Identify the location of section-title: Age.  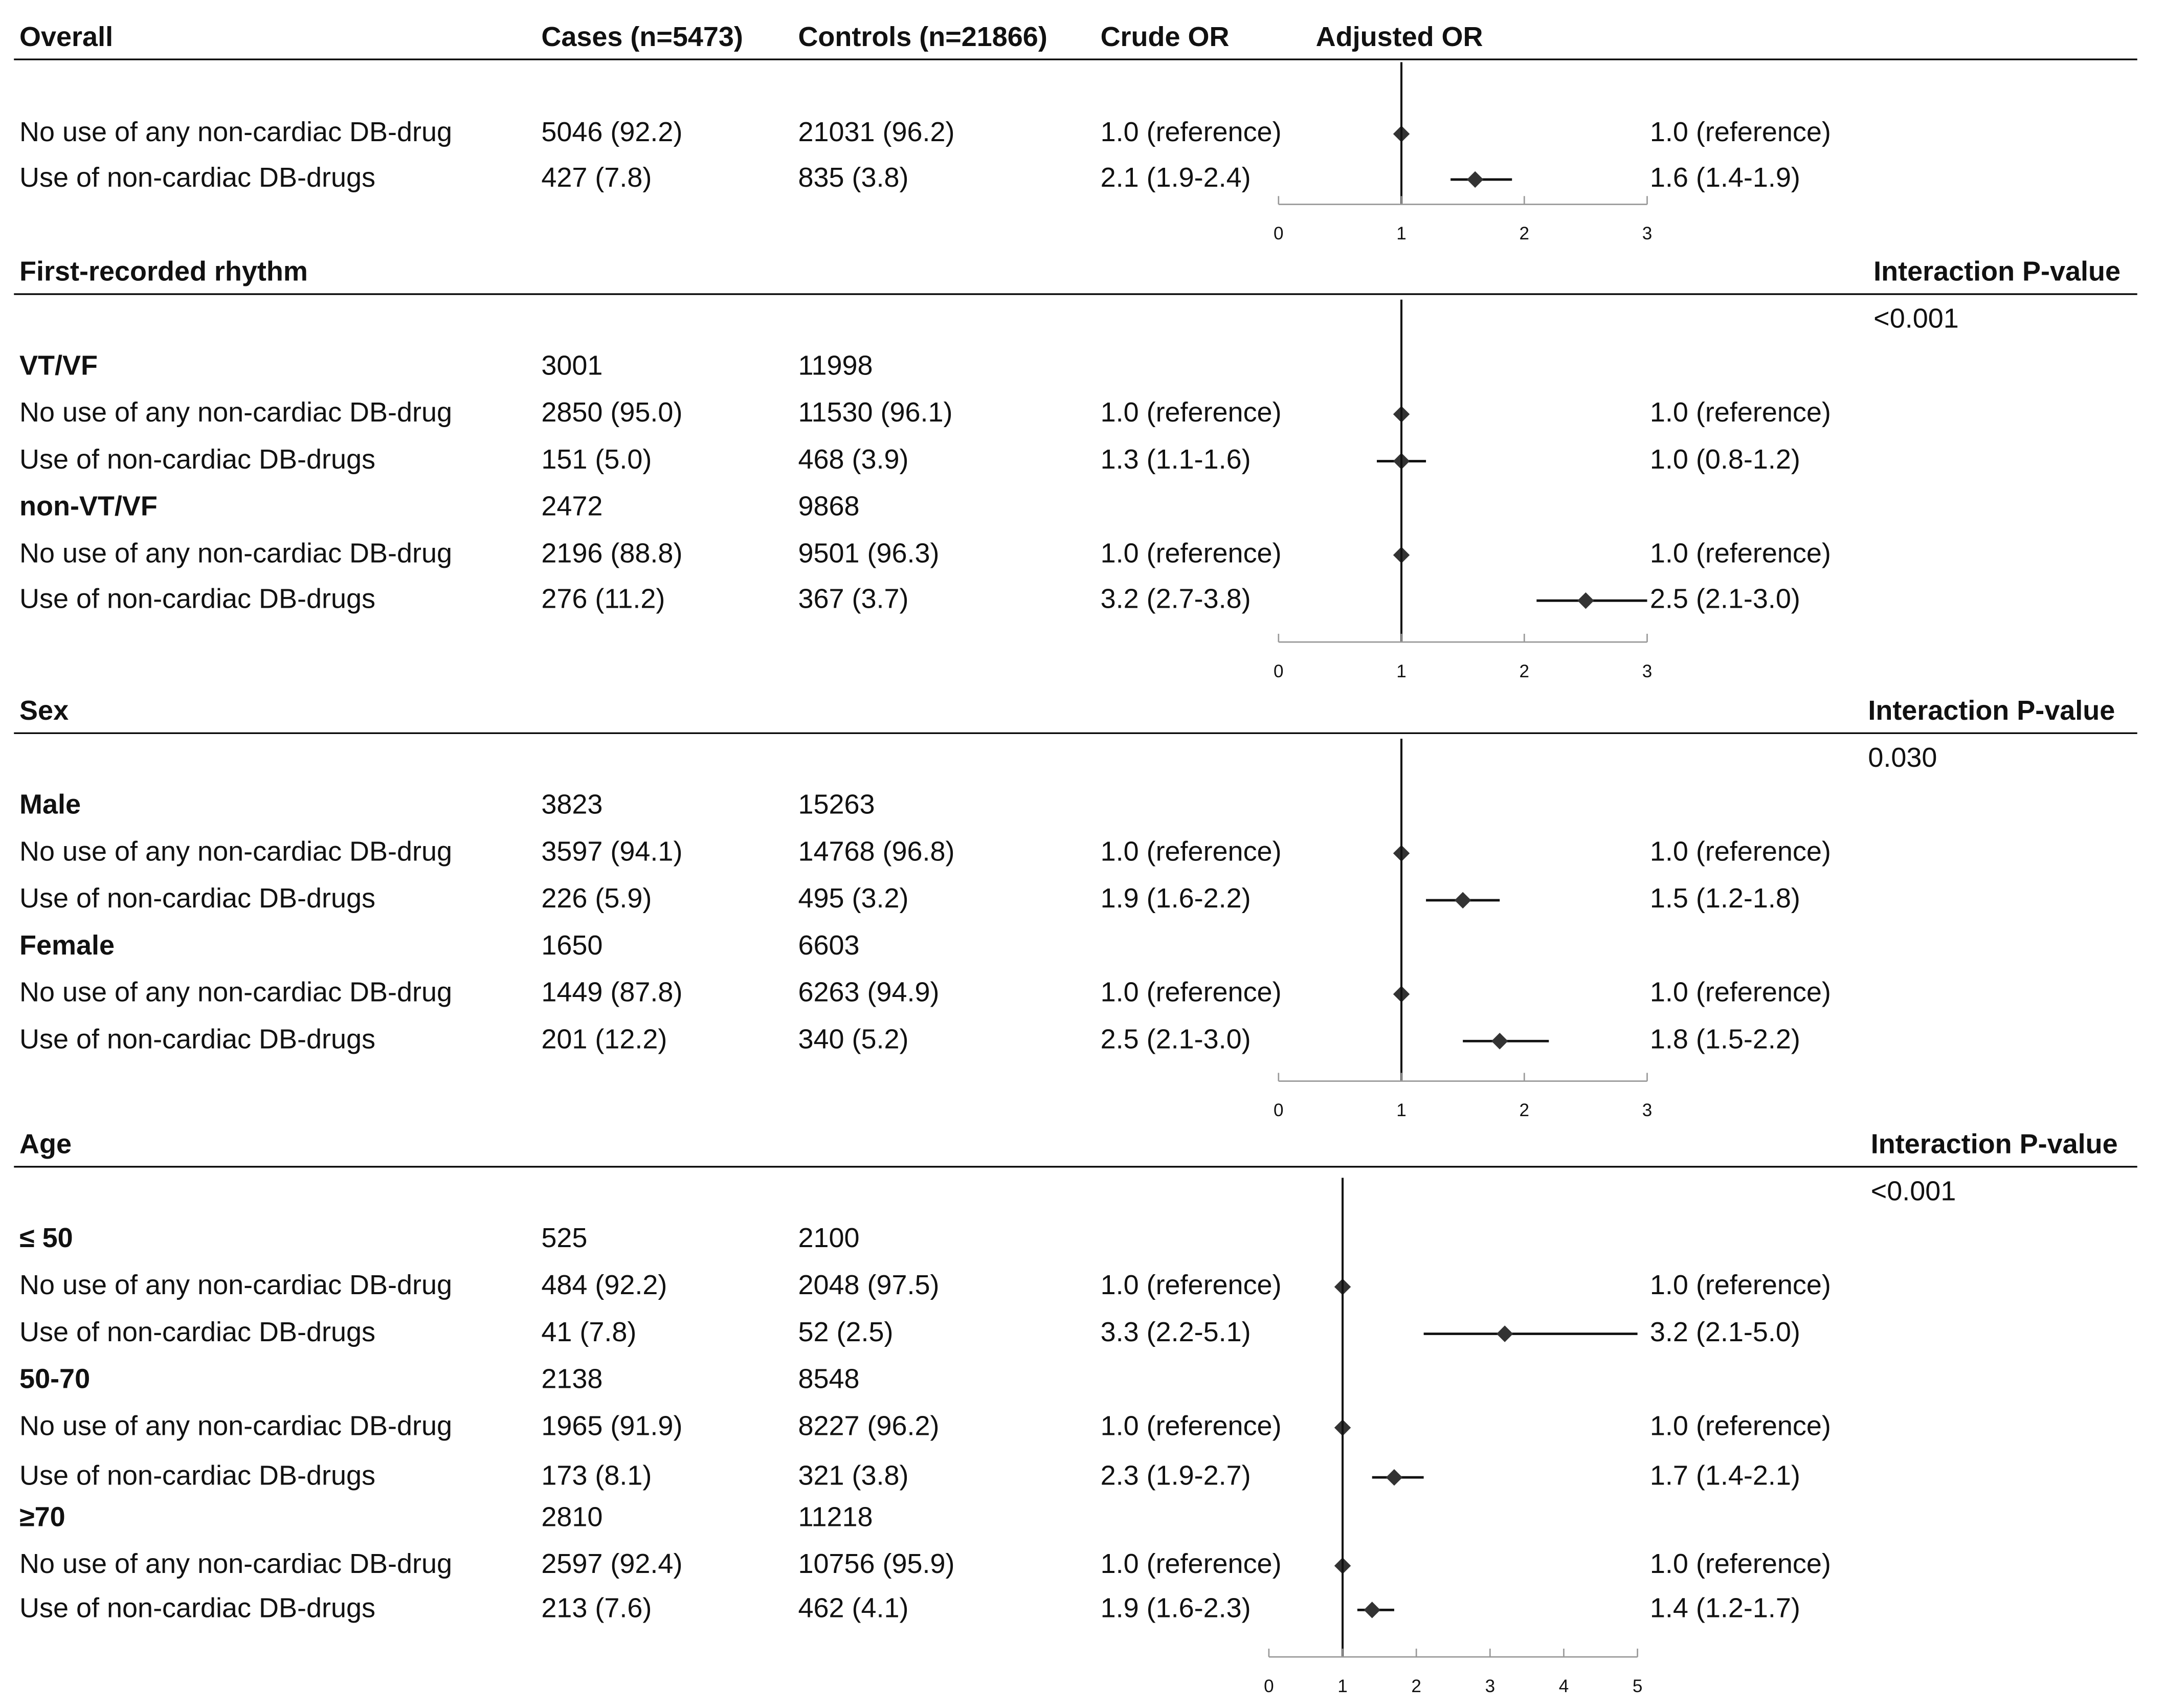
(45, 1144).